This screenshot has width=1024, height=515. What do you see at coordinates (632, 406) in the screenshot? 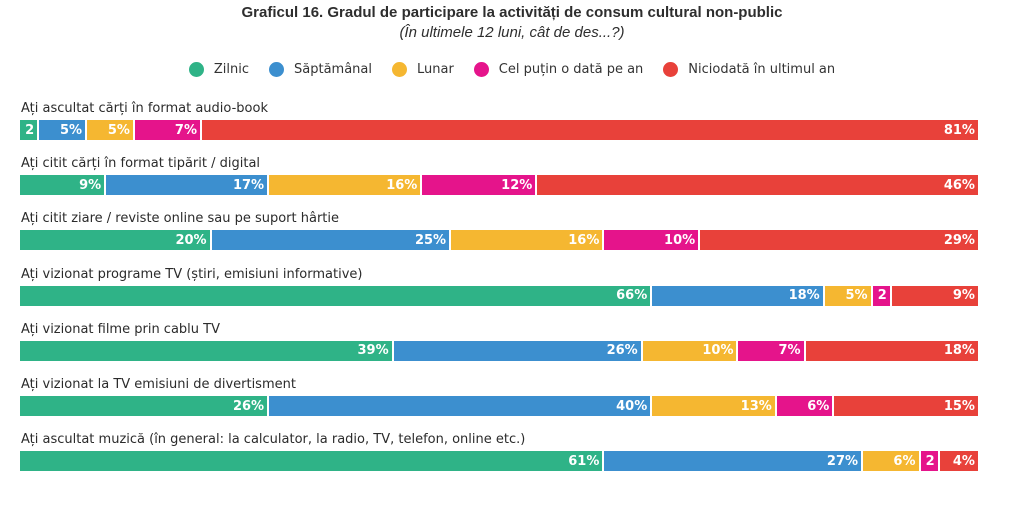
I see `data-label: 40%` at bounding box center [632, 406].